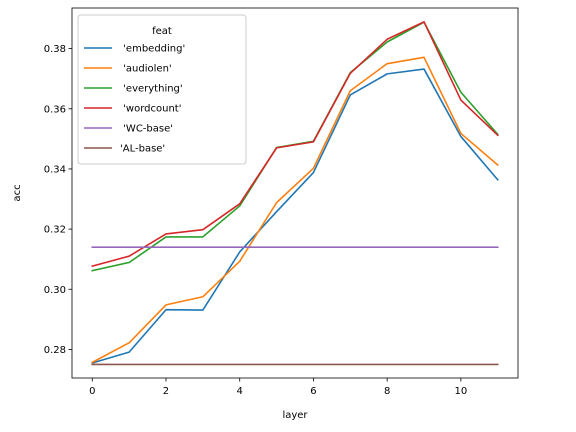  Describe the element at coordinates (461, 391) in the screenshot. I see `x-tick-label: 10` at that location.